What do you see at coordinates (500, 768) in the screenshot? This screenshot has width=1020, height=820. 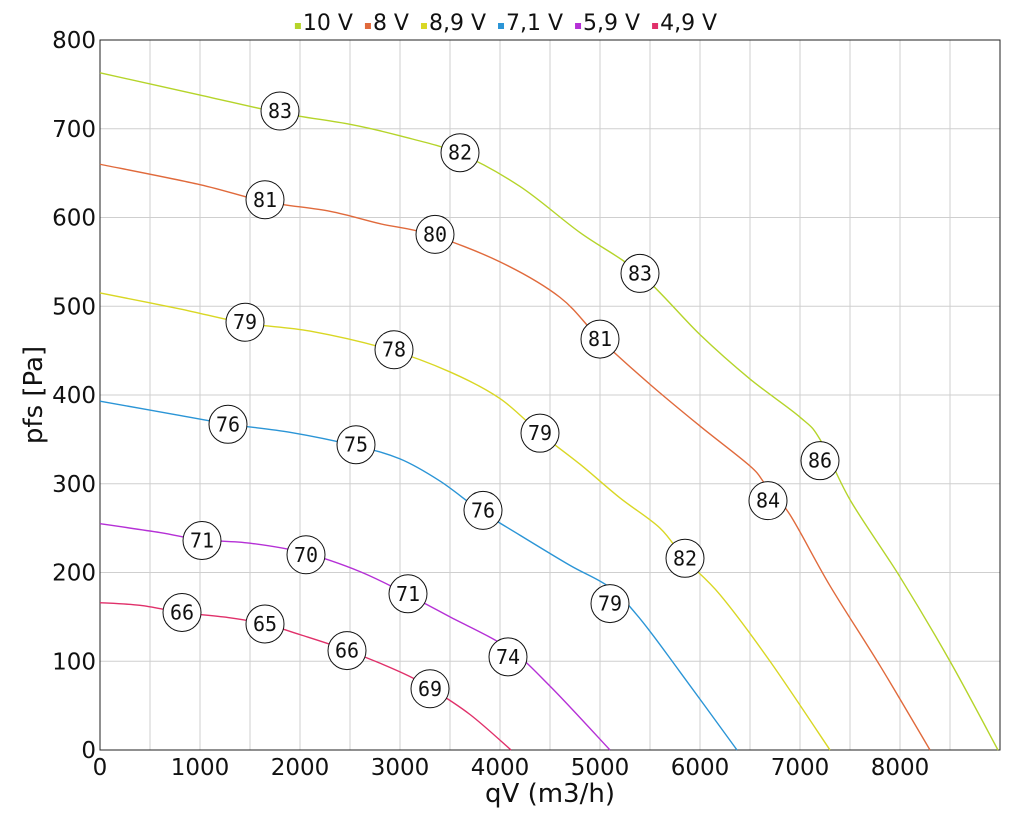 I see `x-tick-label: 4000` at bounding box center [500, 768].